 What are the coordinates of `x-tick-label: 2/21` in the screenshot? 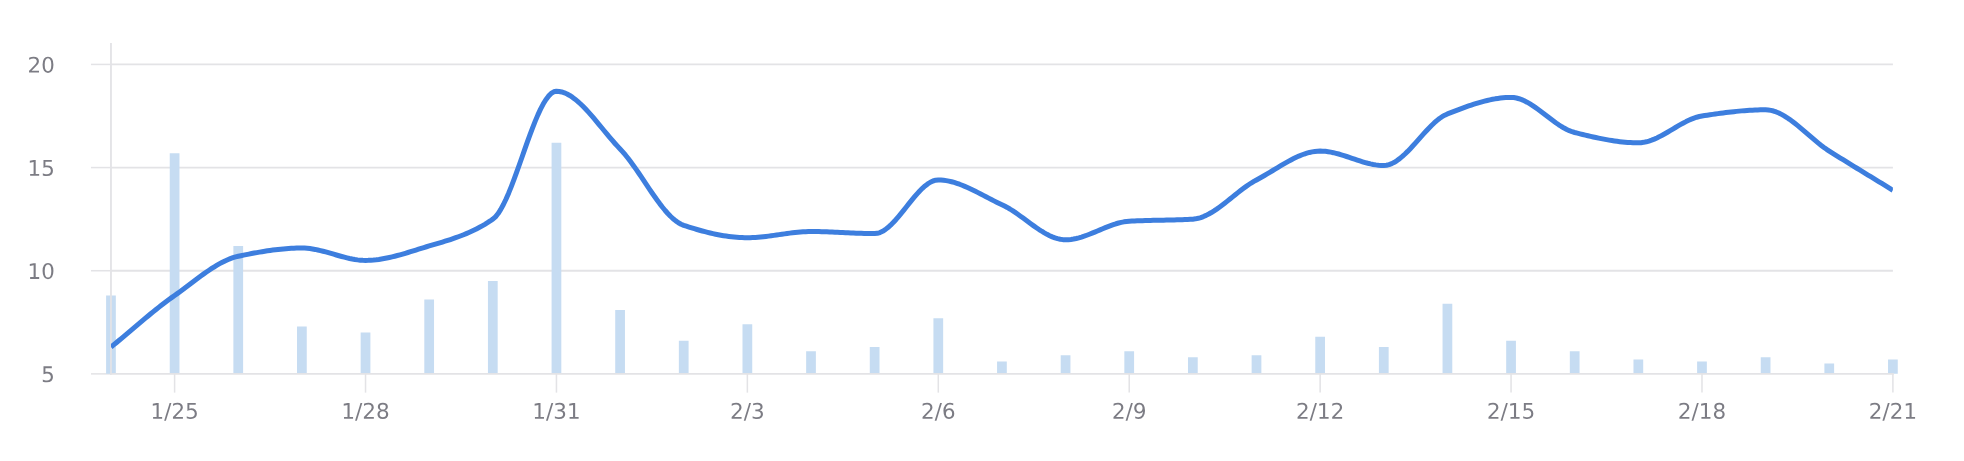 It's located at (1893, 411).